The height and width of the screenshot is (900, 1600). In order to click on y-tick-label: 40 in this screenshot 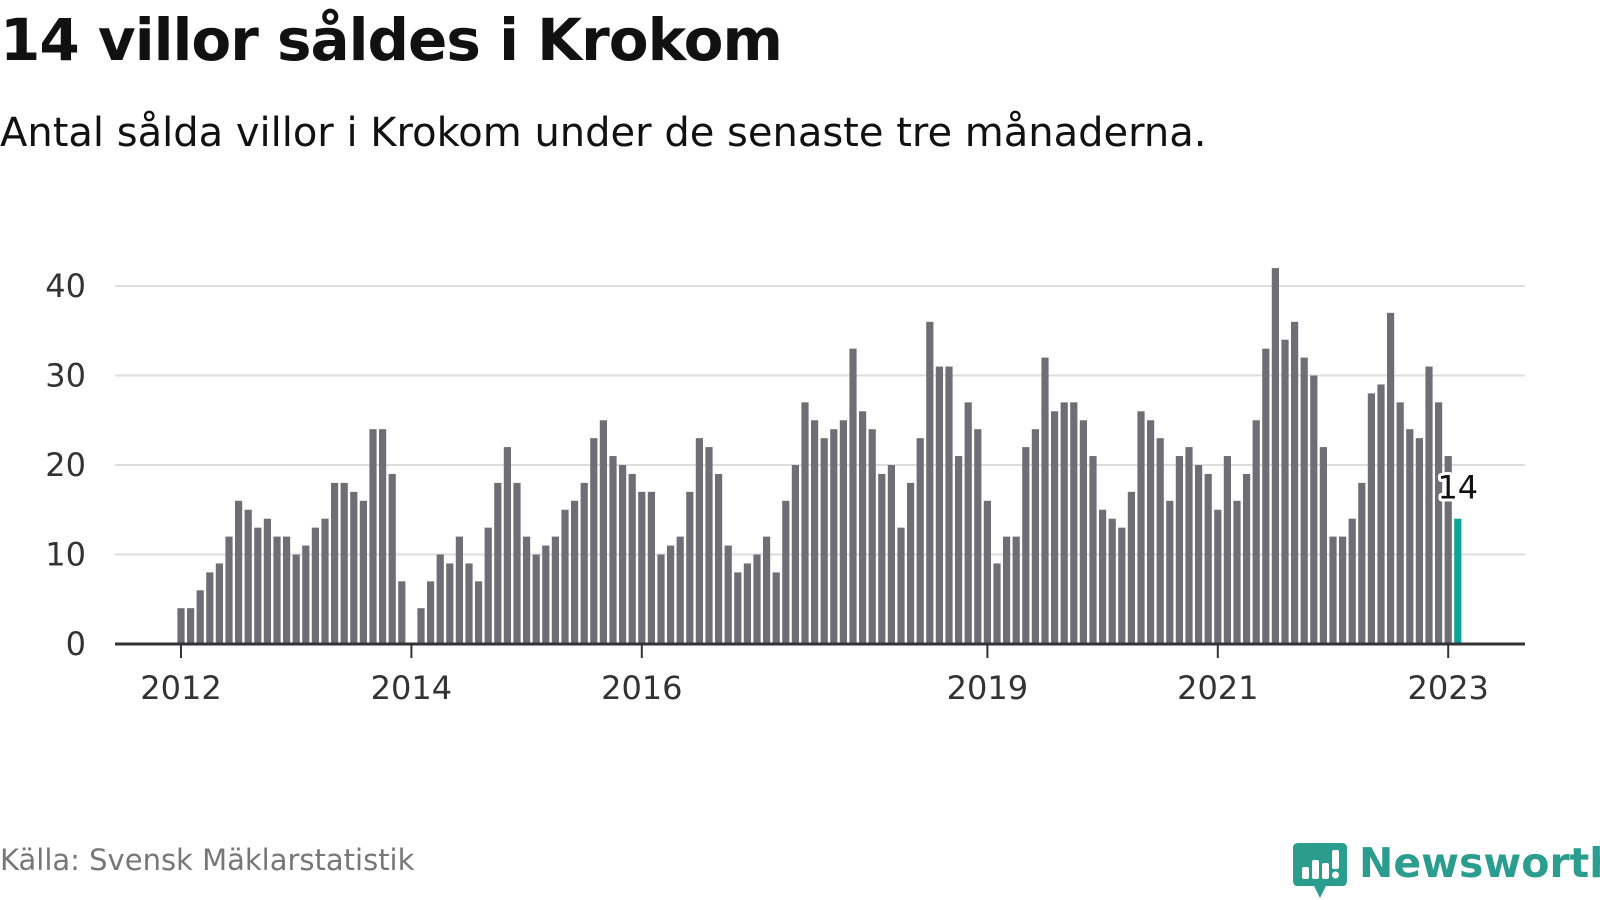, I will do `click(65, 286)`.